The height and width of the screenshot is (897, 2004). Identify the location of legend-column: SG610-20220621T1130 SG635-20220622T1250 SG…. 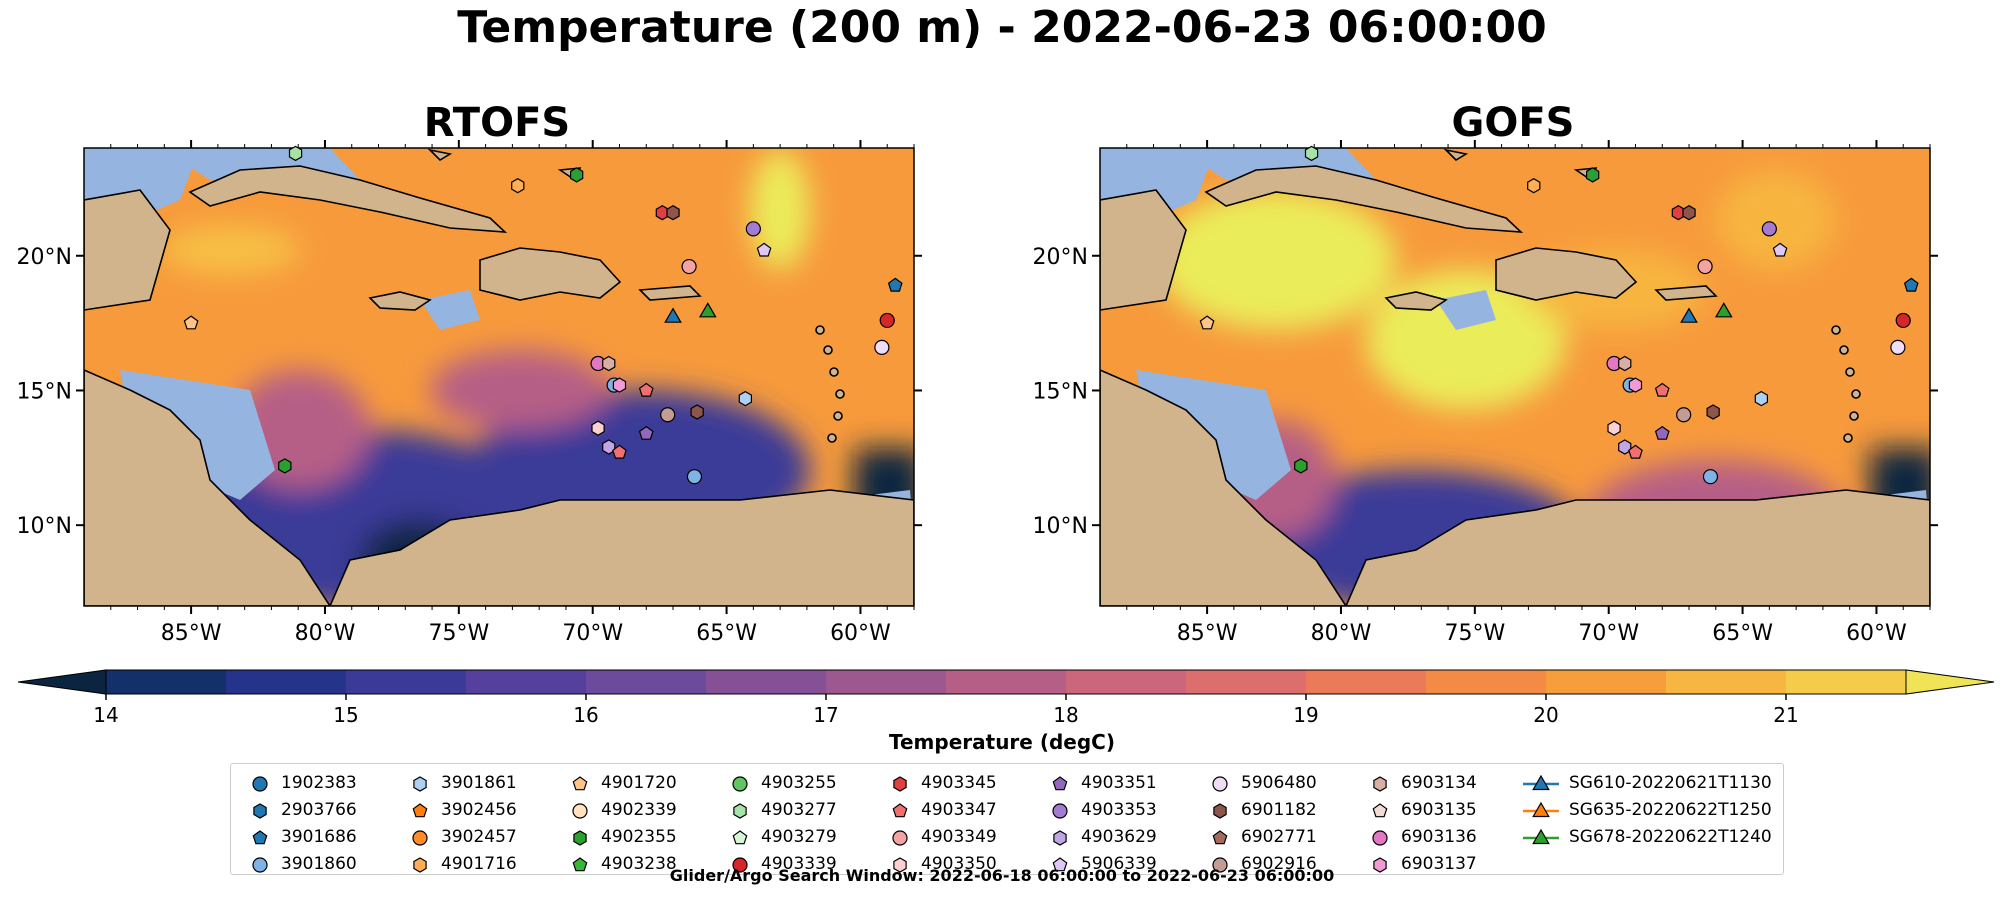
(1647, 810).